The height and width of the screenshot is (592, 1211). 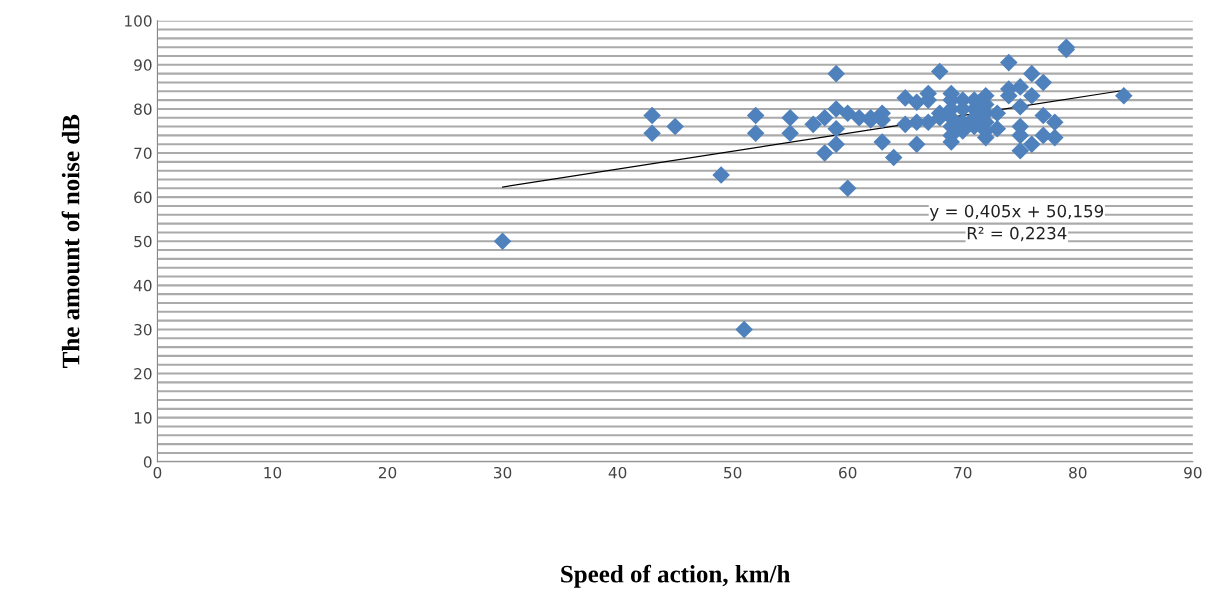 What do you see at coordinates (70, 241) in the screenshot?
I see `y-axis-title: The amount of noise dB` at bounding box center [70, 241].